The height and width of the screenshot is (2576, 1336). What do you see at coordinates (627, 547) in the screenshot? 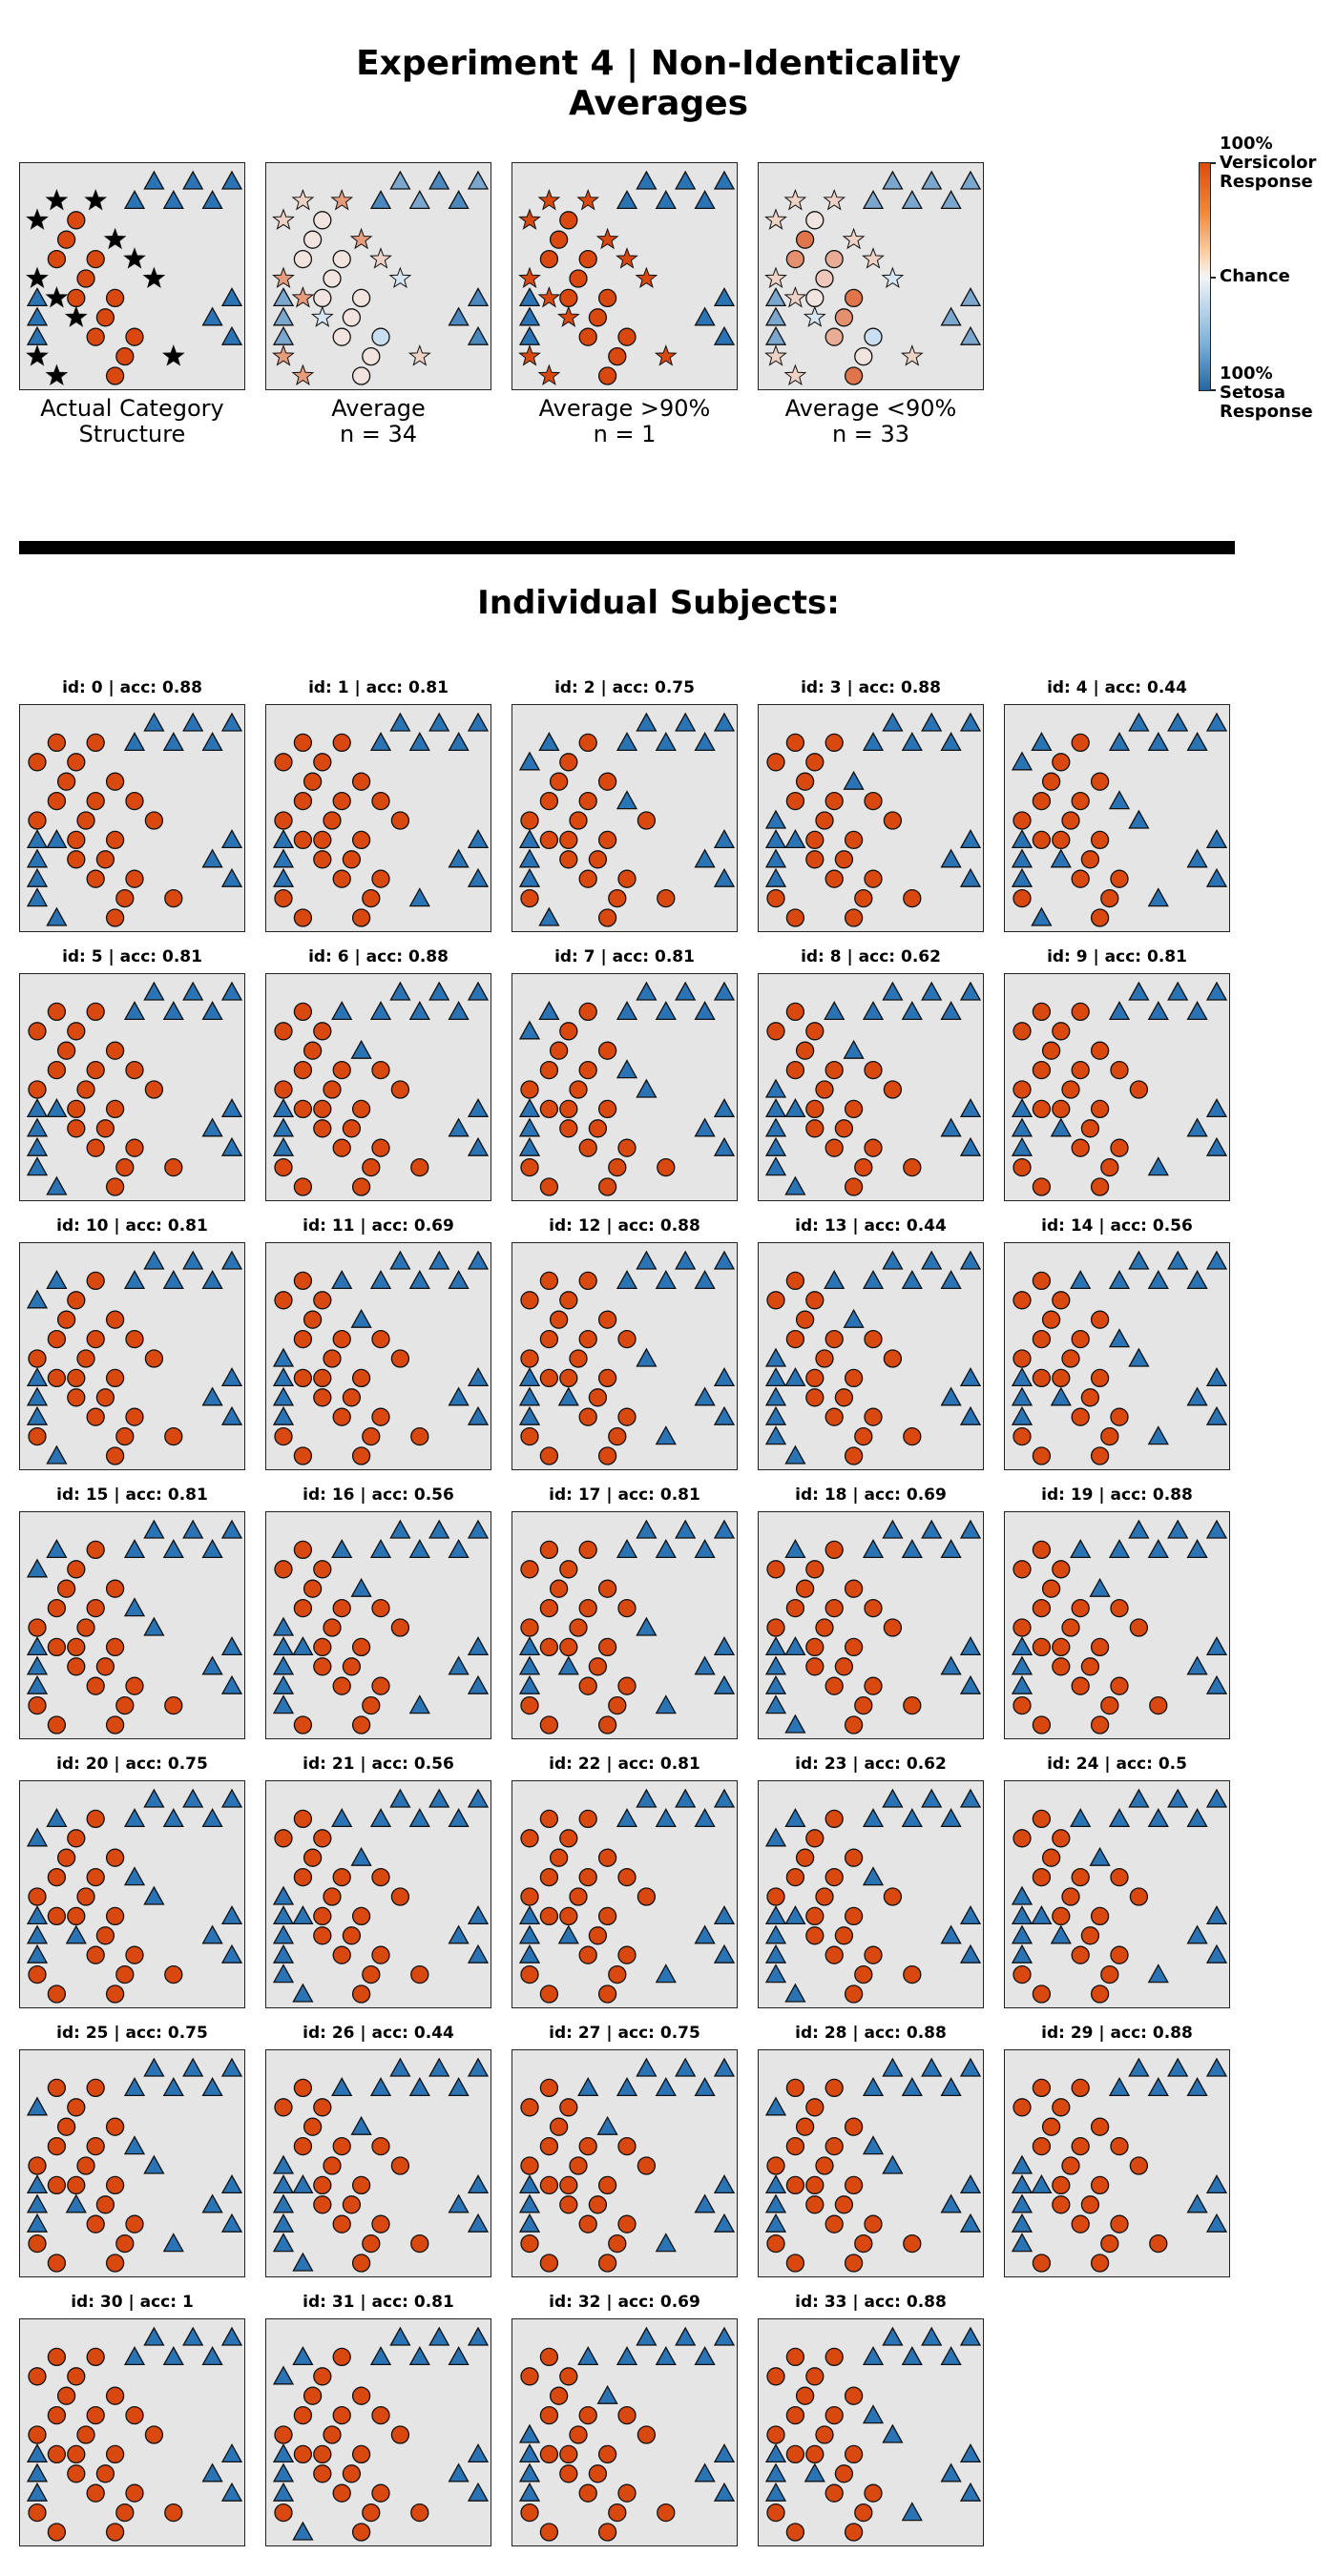
I see `section-divider` at bounding box center [627, 547].